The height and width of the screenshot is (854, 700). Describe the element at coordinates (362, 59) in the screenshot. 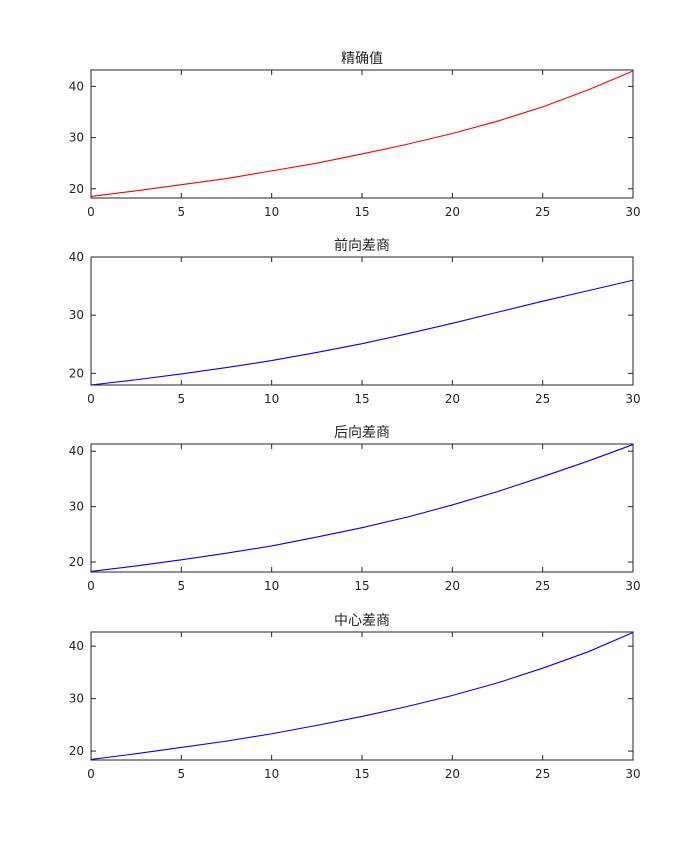

I see `chart-title-1: 精确值` at that location.